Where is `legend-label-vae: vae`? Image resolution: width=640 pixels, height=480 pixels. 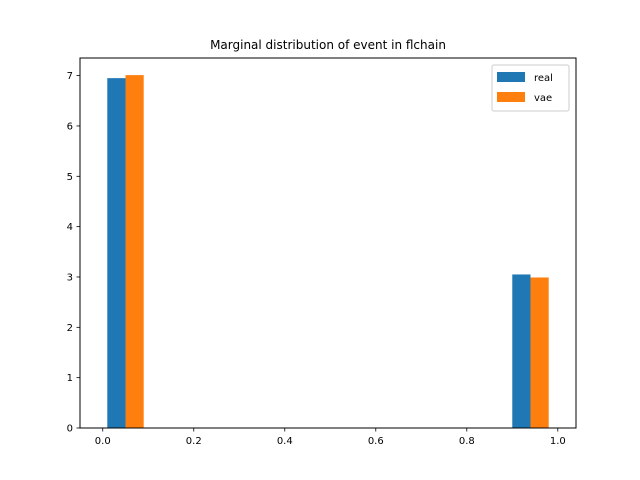
legend-label-vae: vae is located at coordinates (543, 98).